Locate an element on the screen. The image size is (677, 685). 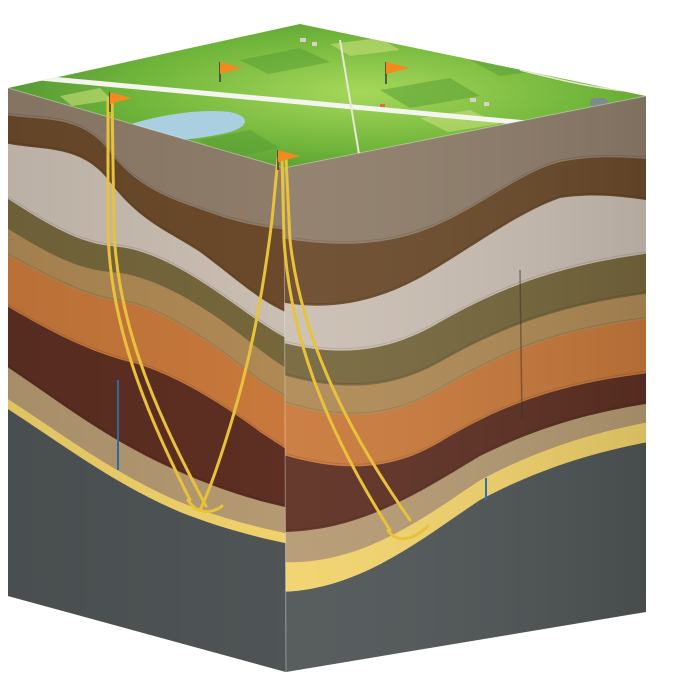
well-2-path-b is located at coordinates (336, 344).